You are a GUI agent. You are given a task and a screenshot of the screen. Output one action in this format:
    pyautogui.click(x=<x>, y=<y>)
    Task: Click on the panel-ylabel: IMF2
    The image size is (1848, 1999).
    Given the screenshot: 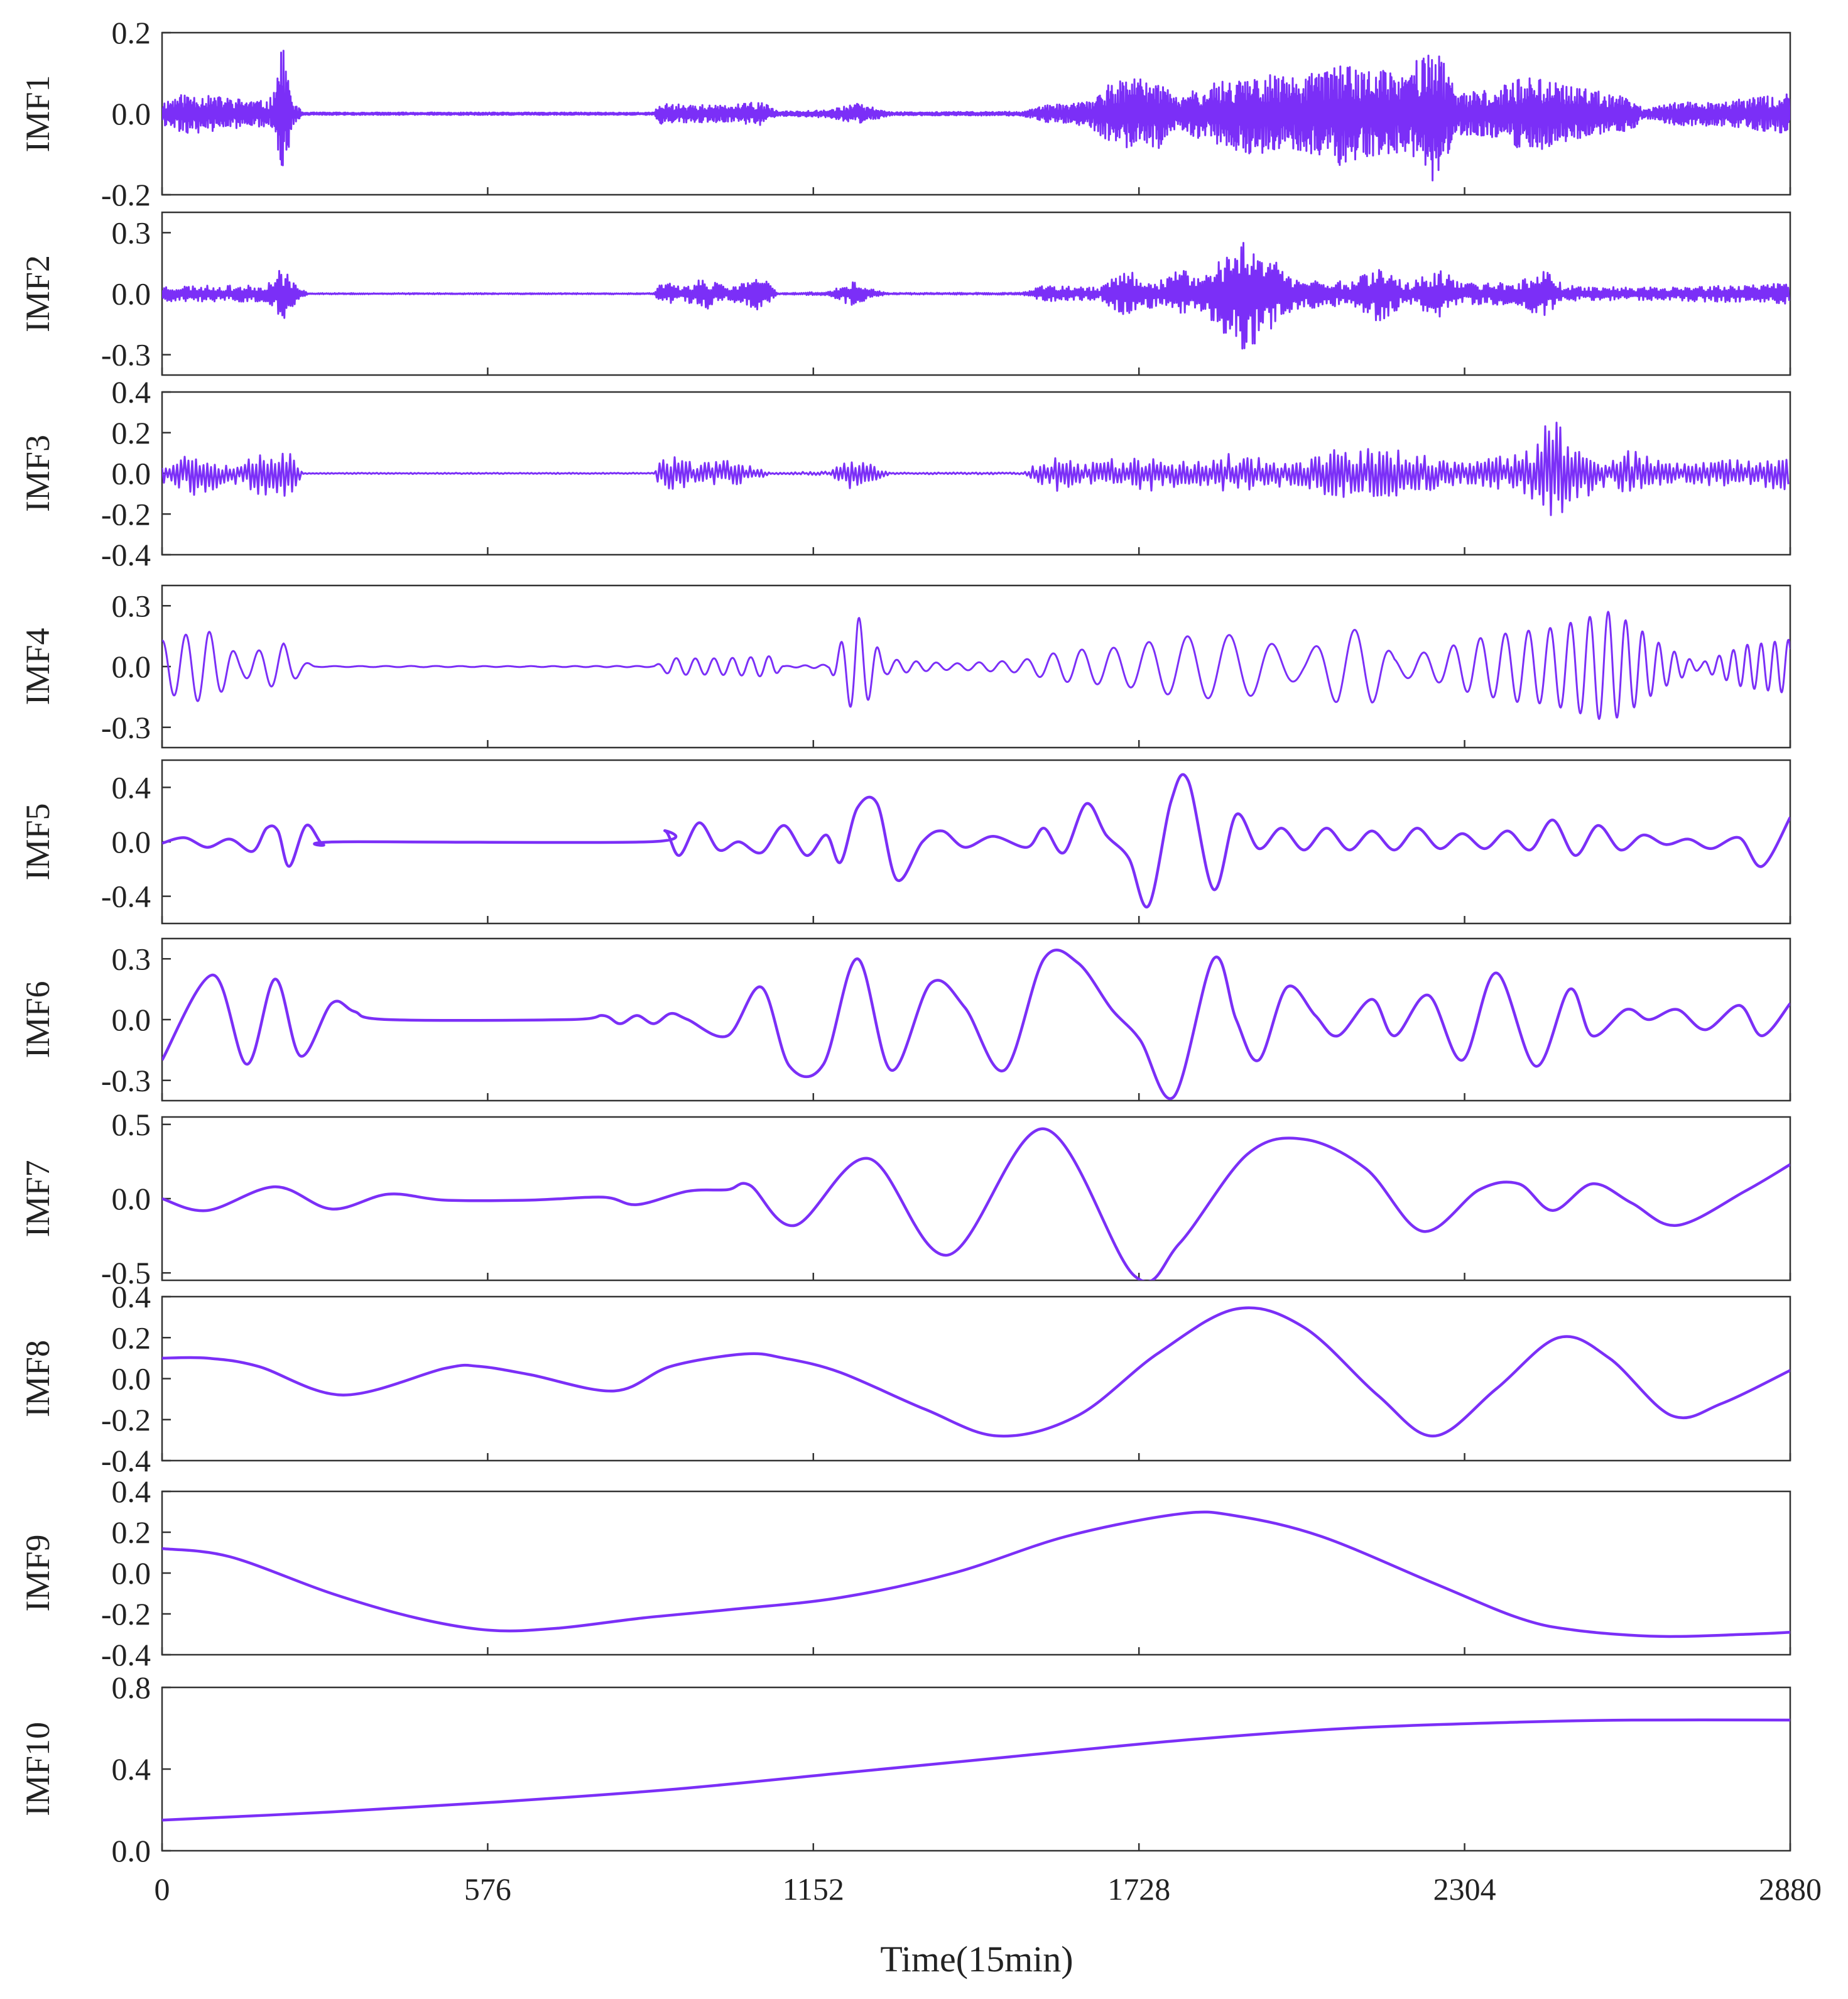 What is the action you would take?
    pyautogui.click(x=38, y=293)
    